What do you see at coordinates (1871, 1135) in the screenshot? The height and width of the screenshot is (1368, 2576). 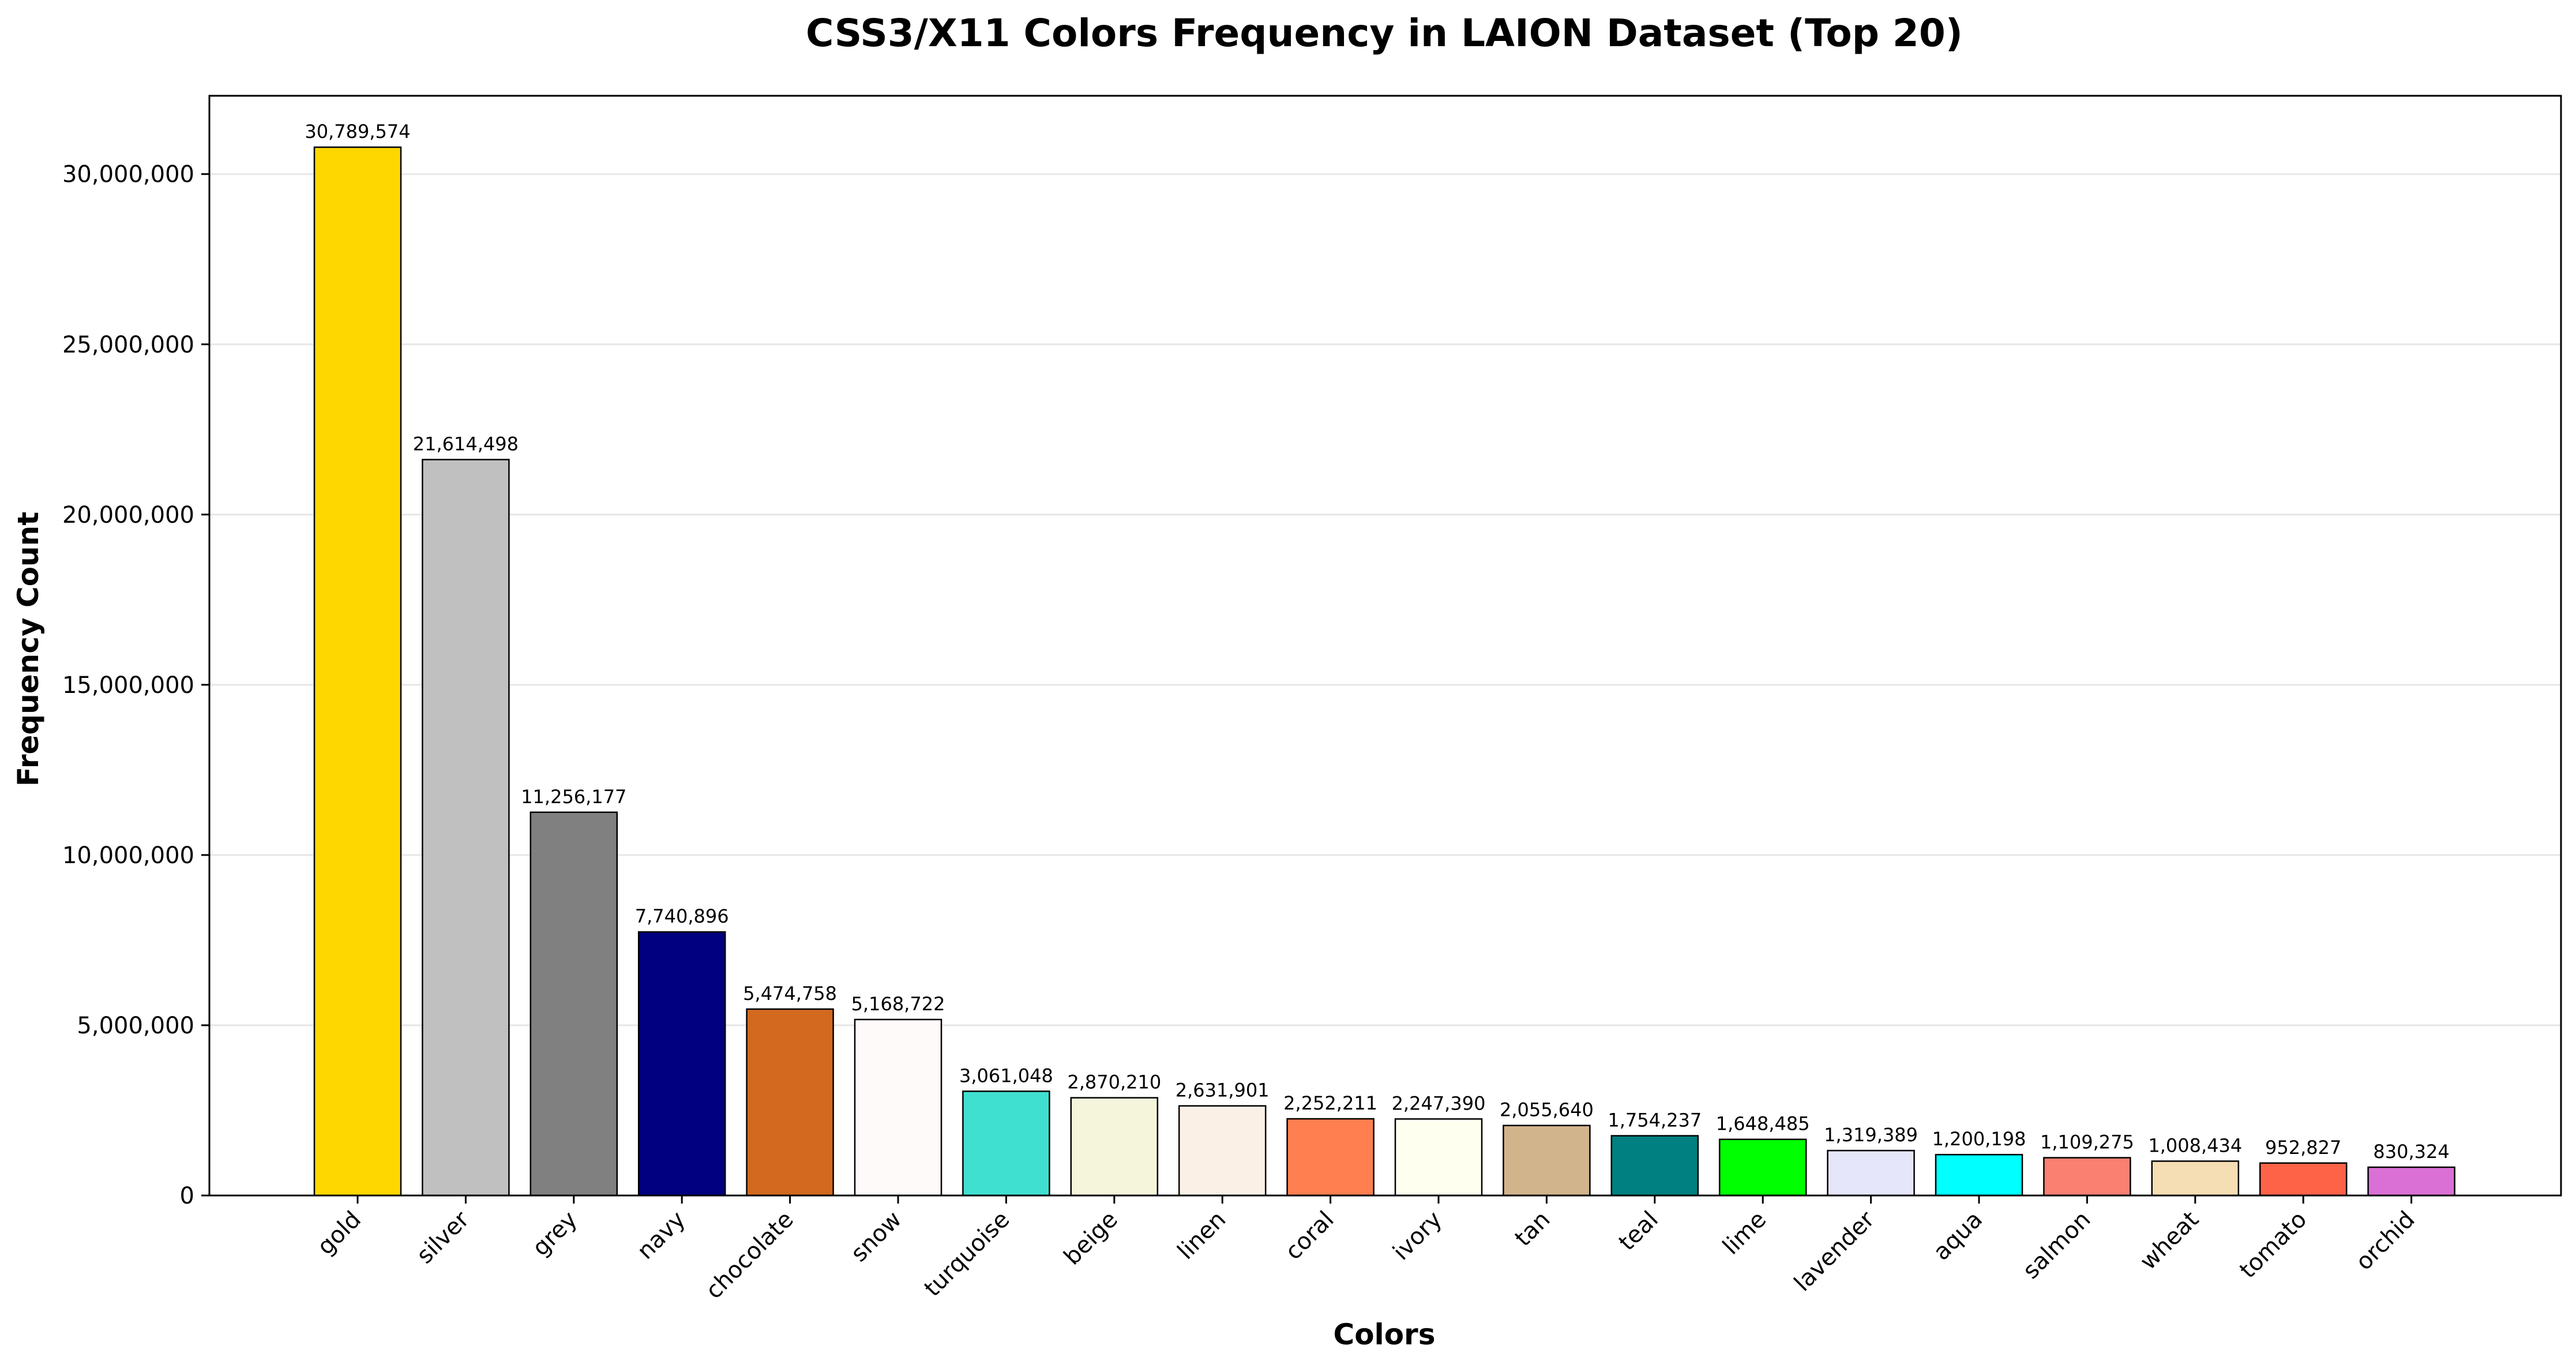 I see `value-label-lavender: 1,319,389` at bounding box center [1871, 1135].